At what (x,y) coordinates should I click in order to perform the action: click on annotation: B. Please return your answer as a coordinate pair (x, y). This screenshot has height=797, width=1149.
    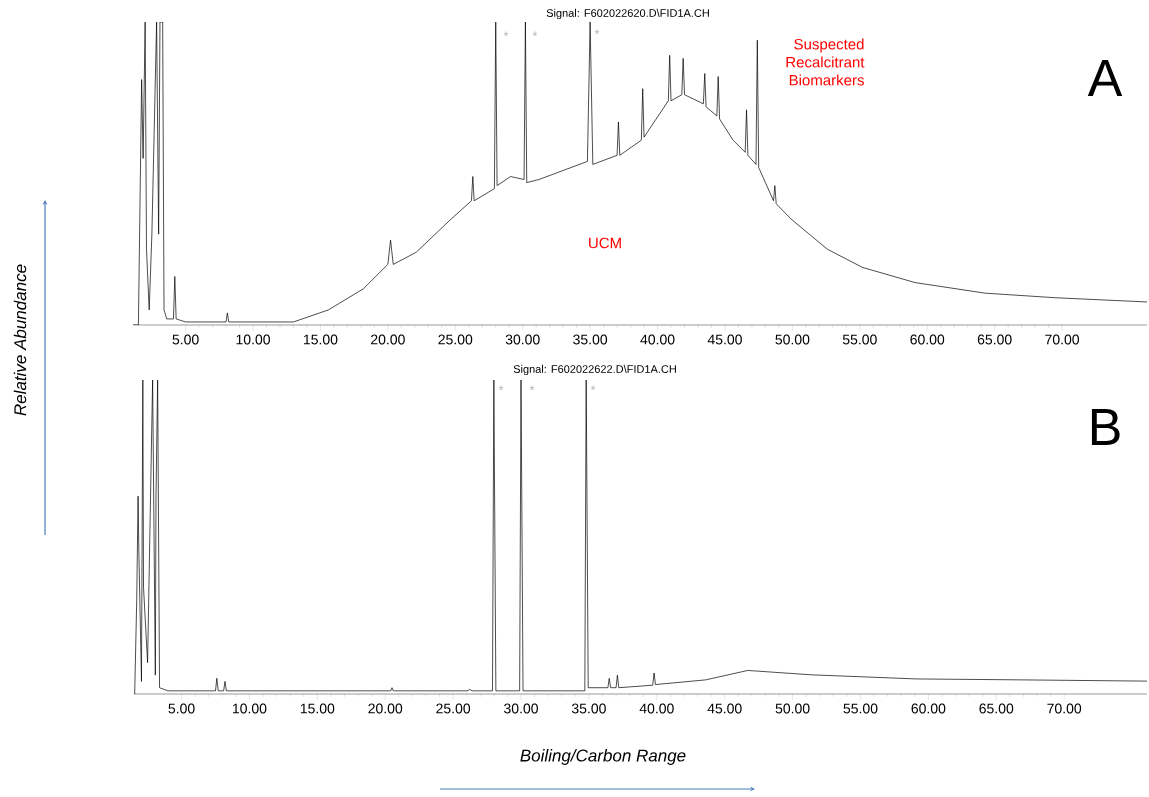
    Looking at the image, I should click on (1105, 427).